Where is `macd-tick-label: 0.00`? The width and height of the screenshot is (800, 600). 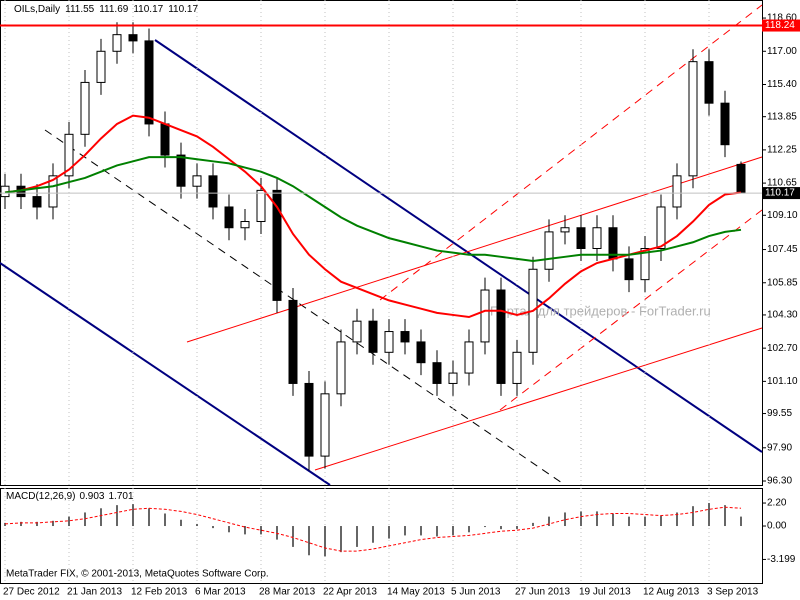 macd-tick-label: 0.00 is located at coordinates (777, 526).